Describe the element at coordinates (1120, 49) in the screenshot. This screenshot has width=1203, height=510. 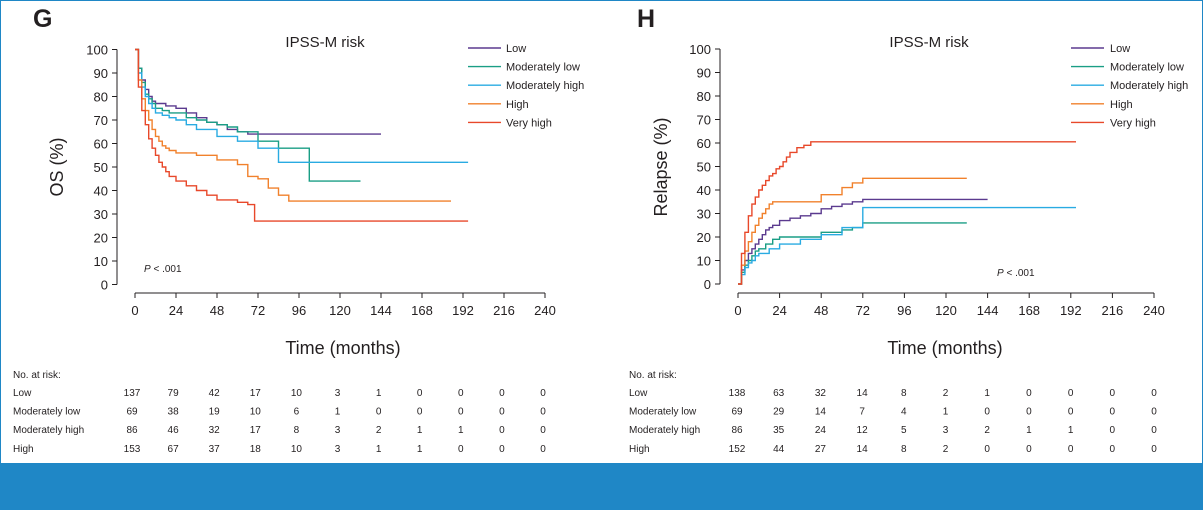
I see `legend-label-low: Low` at that location.